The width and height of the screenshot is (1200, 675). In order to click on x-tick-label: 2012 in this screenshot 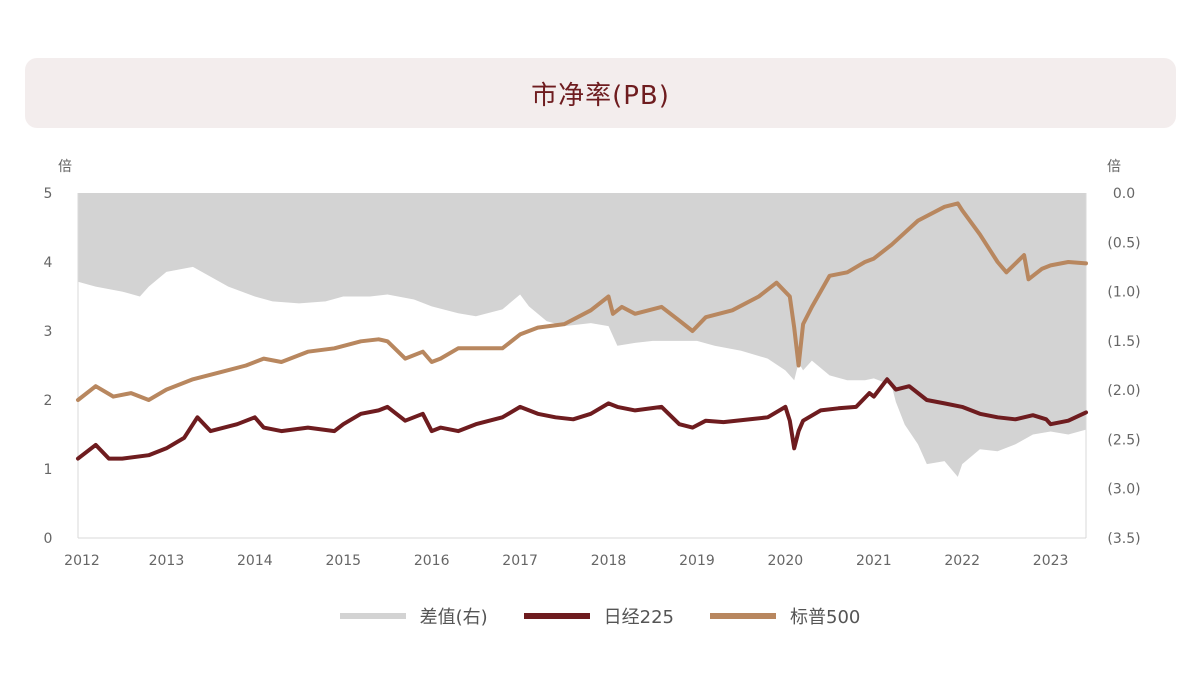, I will do `click(82, 561)`.